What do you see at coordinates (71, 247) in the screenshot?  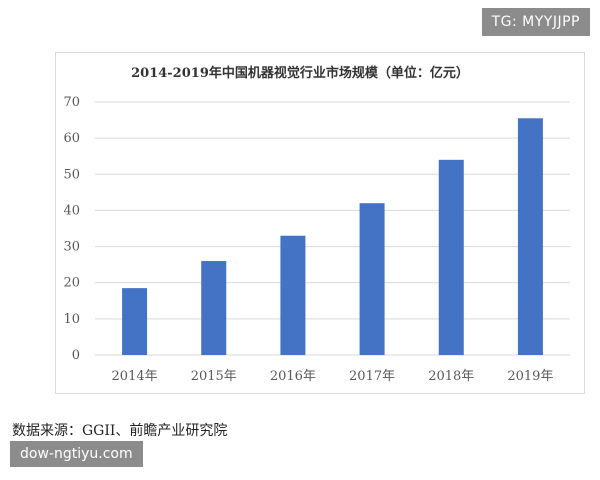 I see `y-tick-label-3: 30` at bounding box center [71, 247].